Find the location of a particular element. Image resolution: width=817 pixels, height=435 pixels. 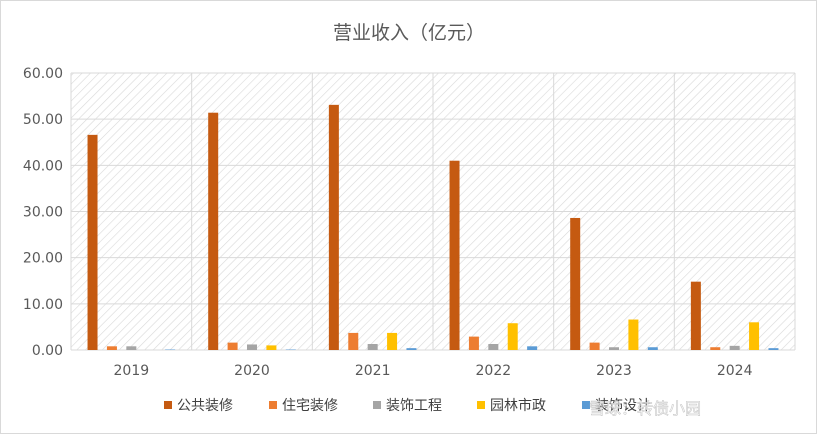

legend-swatch-园林市政 is located at coordinates (481, 405).